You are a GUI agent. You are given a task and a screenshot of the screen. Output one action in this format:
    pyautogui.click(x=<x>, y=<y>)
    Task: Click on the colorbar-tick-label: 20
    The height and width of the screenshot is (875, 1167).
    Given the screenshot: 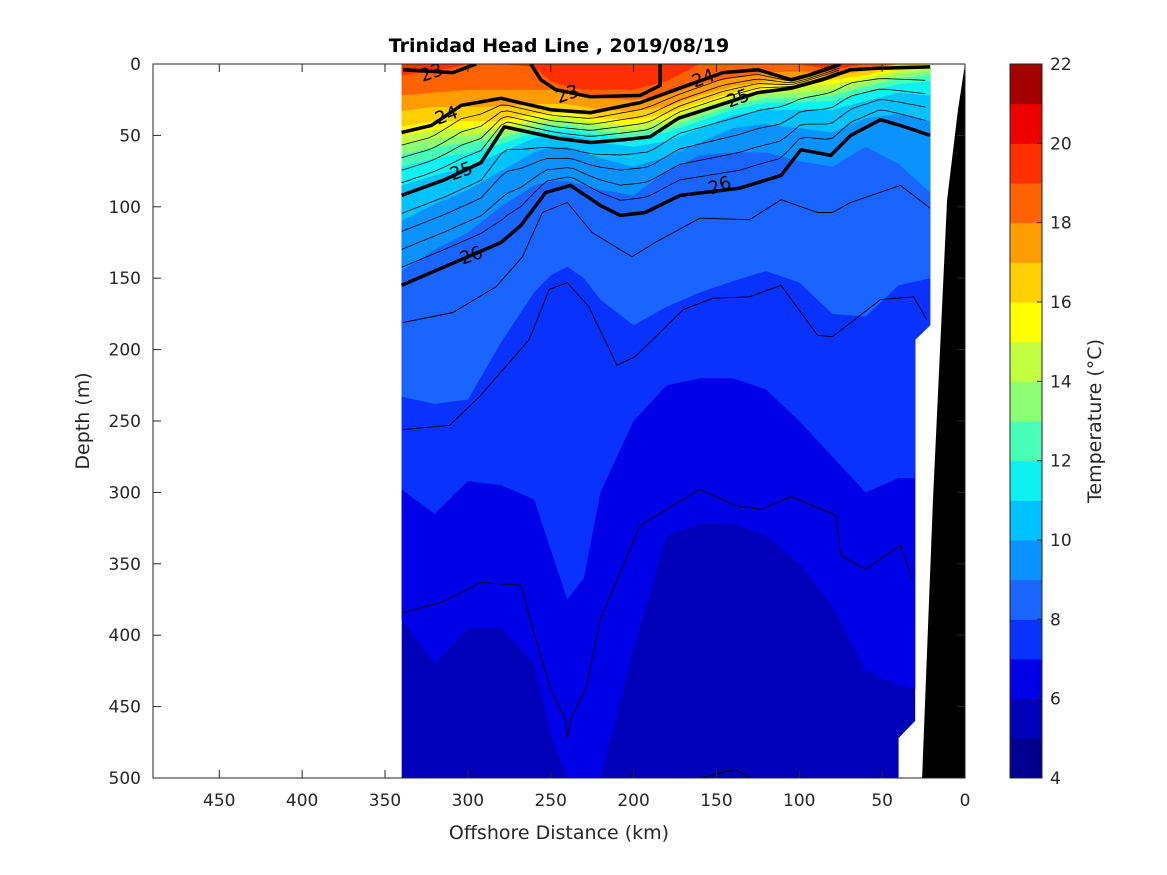 What is the action you would take?
    pyautogui.click(x=1061, y=144)
    